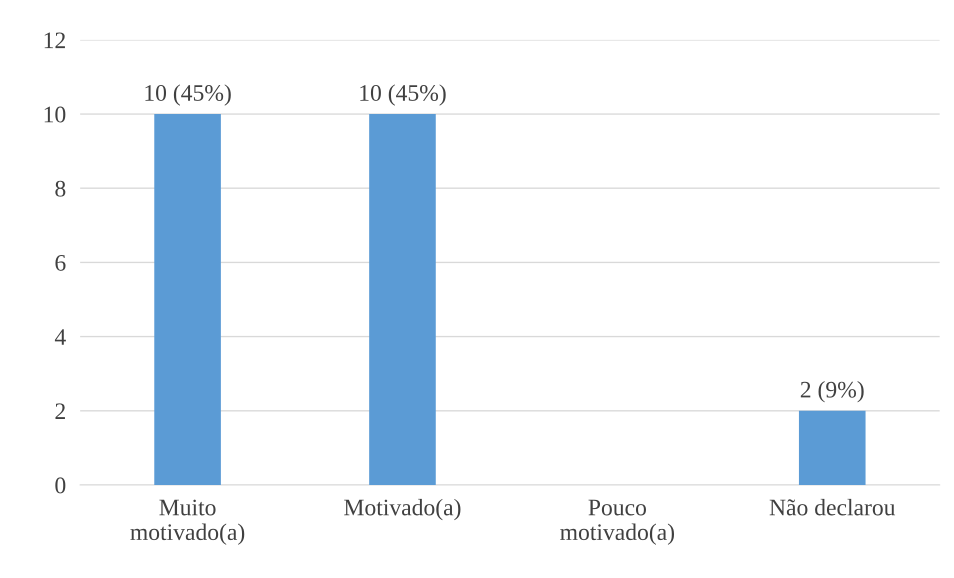 The height and width of the screenshot is (578, 954). Describe the element at coordinates (60, 411) in the screenshot. I see `y-tick-label: 2` at that location.